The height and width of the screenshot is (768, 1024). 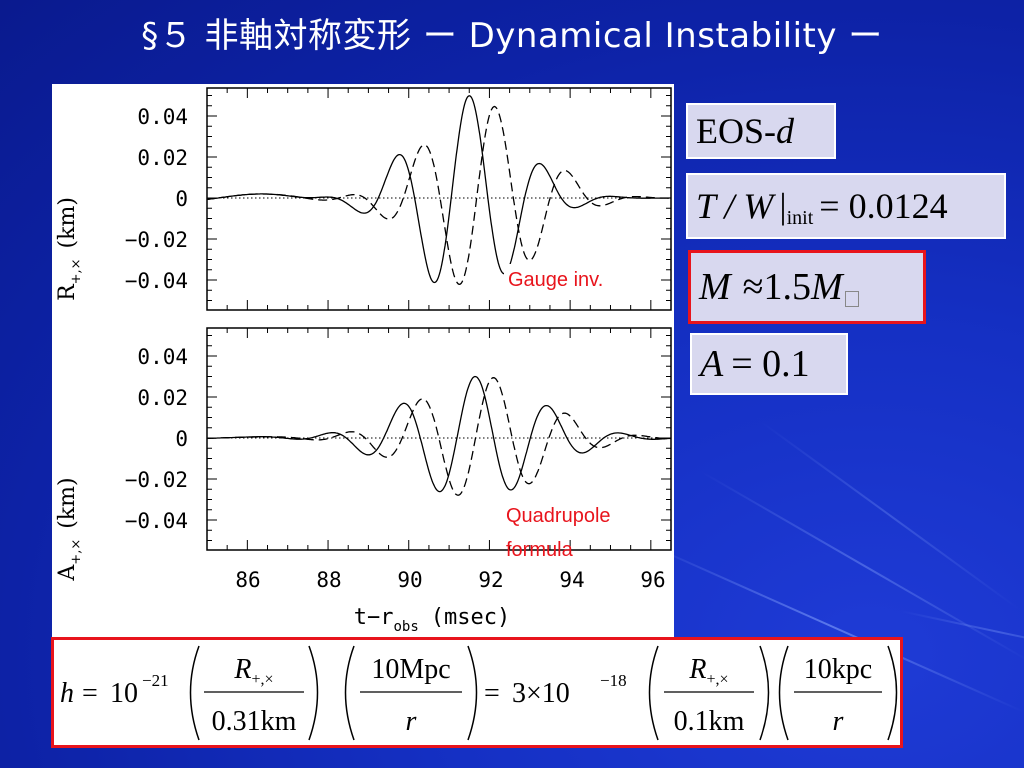 I want to click on top-ylabel-unit: (km), so click(x=67, y=222).